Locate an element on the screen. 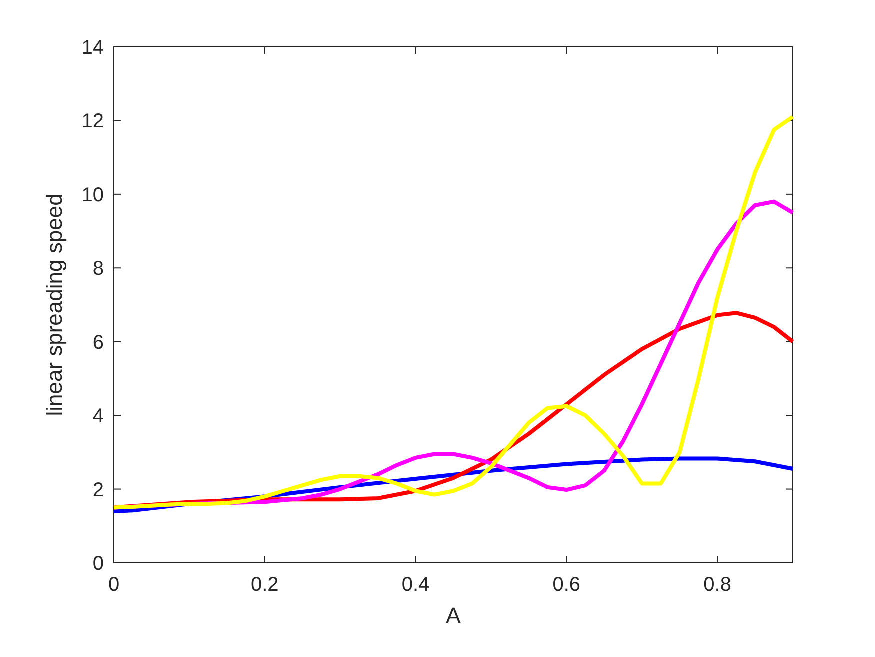  y-tick-label: 12 is located at coordinates (93, 121).